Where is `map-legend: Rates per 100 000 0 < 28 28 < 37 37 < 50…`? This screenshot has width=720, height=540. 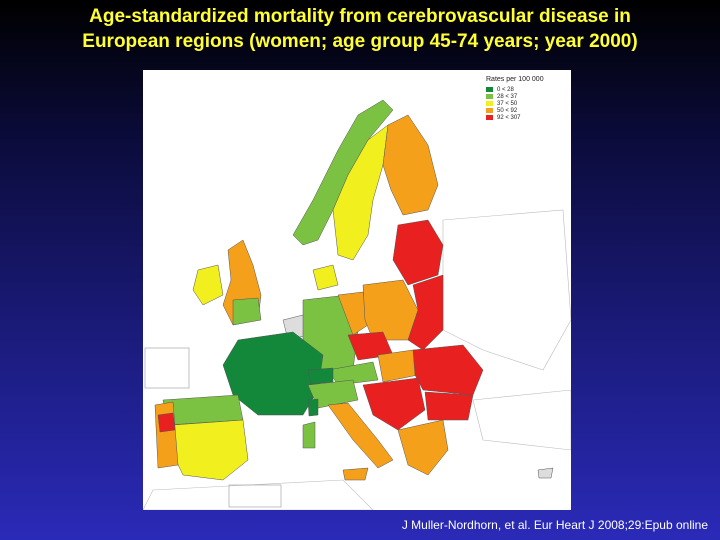
map-legend: Rates per 100 000 0 < 28 28 < 37 37 < 50… is located at coordinates (525, 98).